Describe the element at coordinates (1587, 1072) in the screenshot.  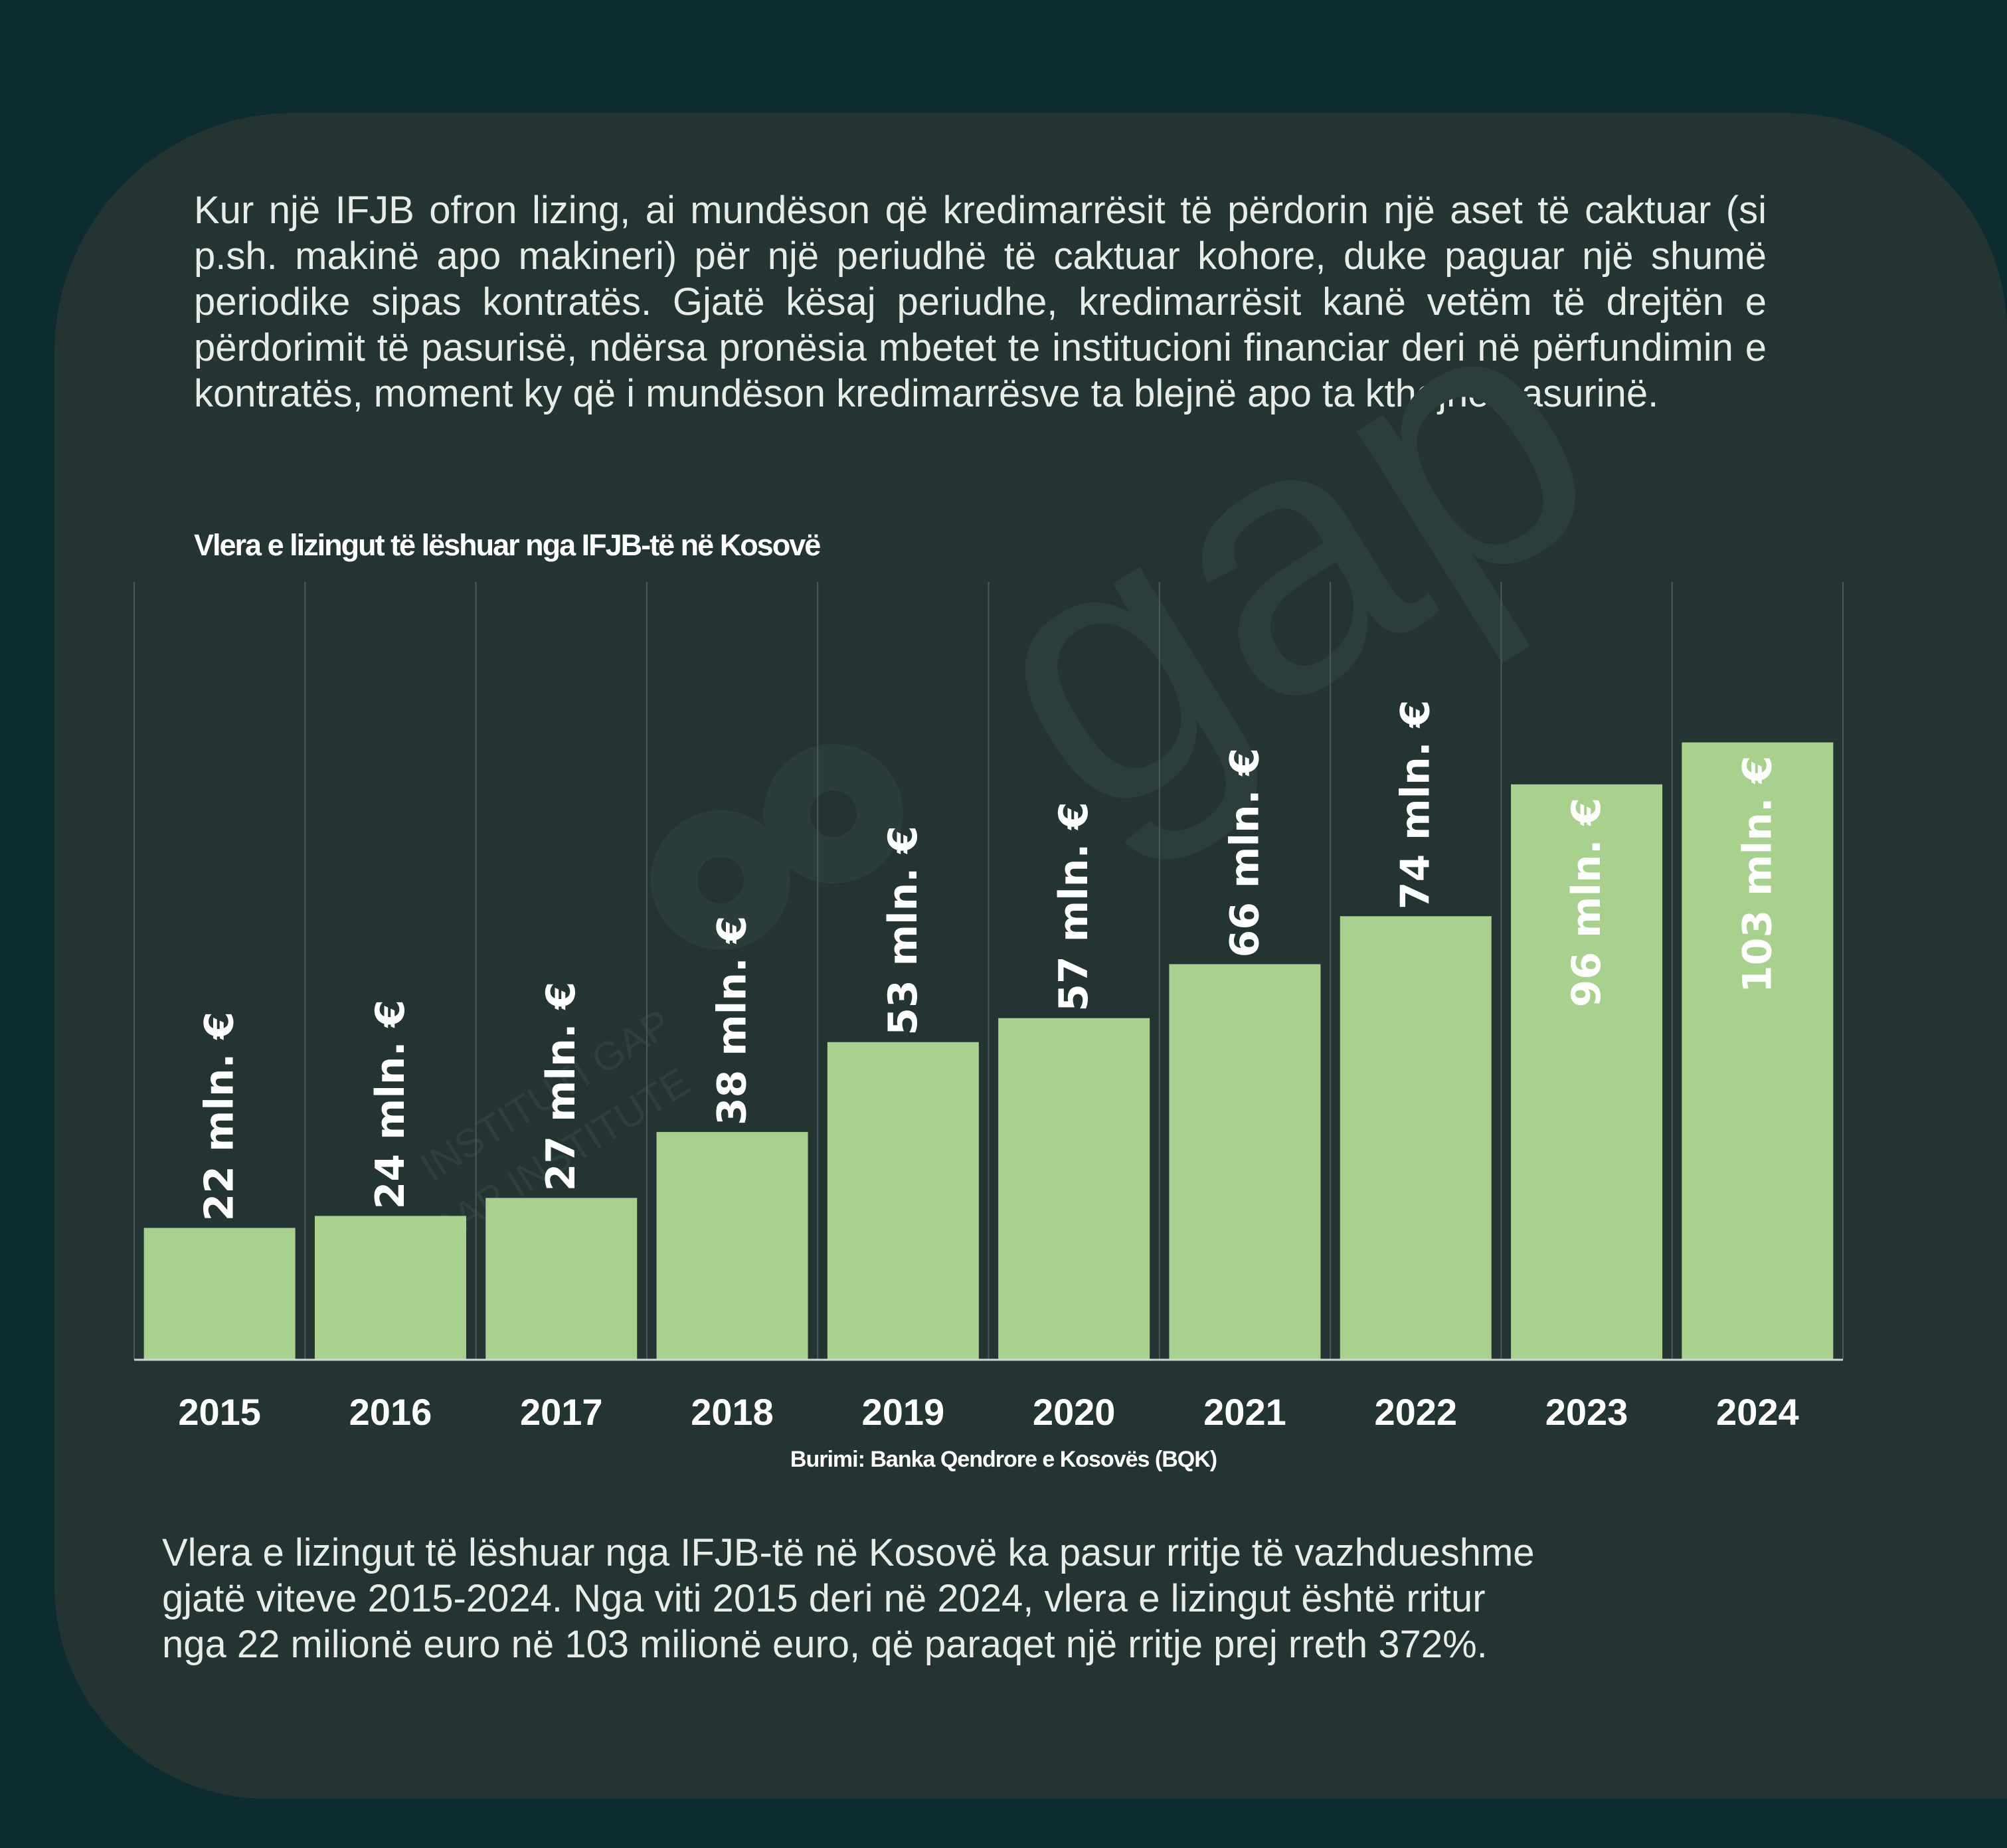
I see `bar-2023` at that location.